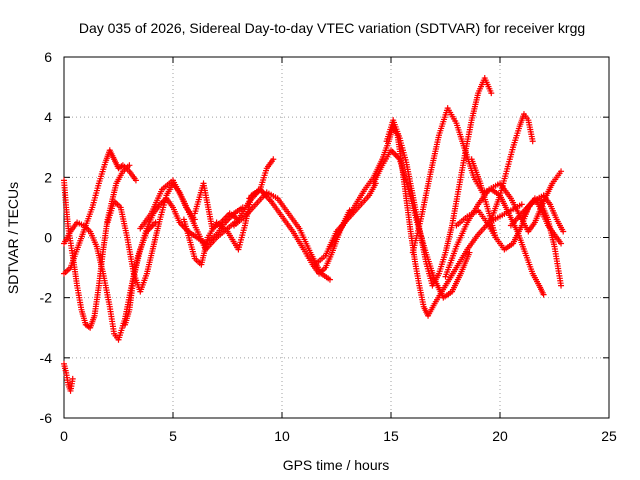 The height and width of the screenshot is (480, 640). Describe the element at coordinates (216, 206) in the screenshot. I see `series-arc-i` at that location.